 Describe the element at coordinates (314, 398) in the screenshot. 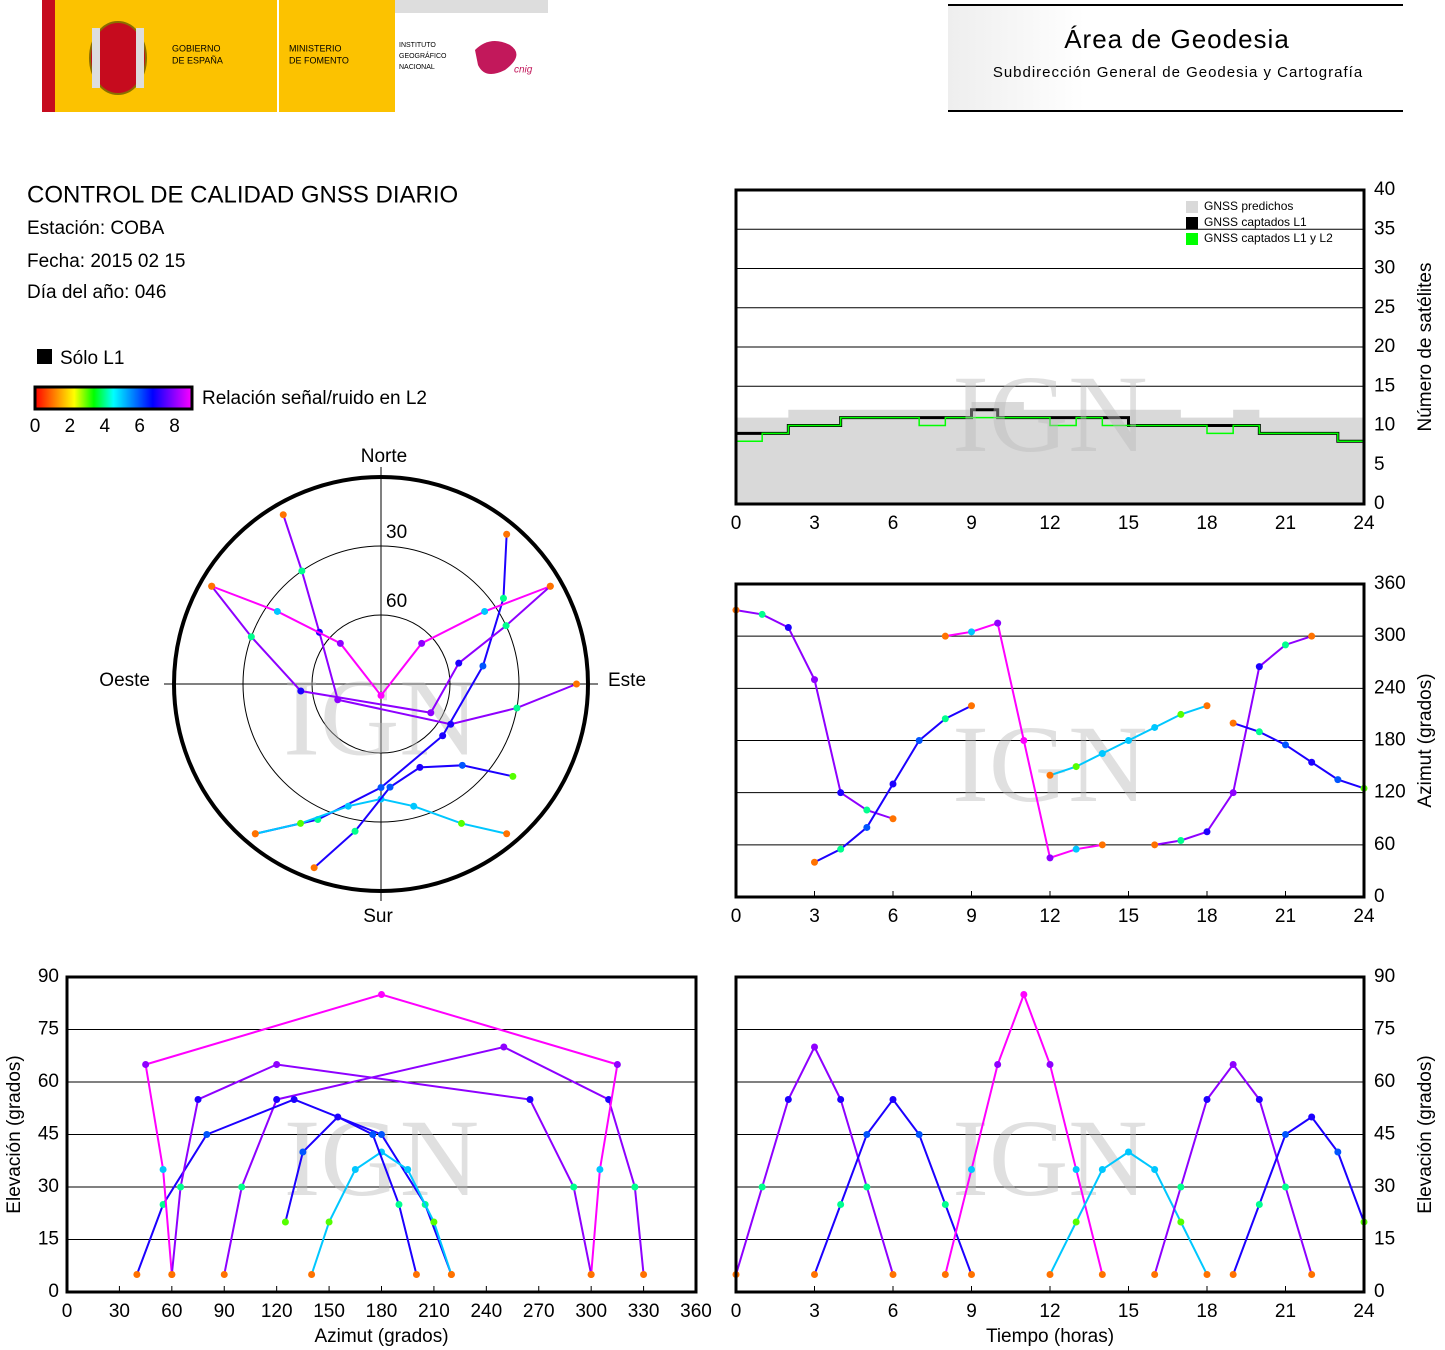

I see `legend-label: Relación señal/ruido en L2` at that location.